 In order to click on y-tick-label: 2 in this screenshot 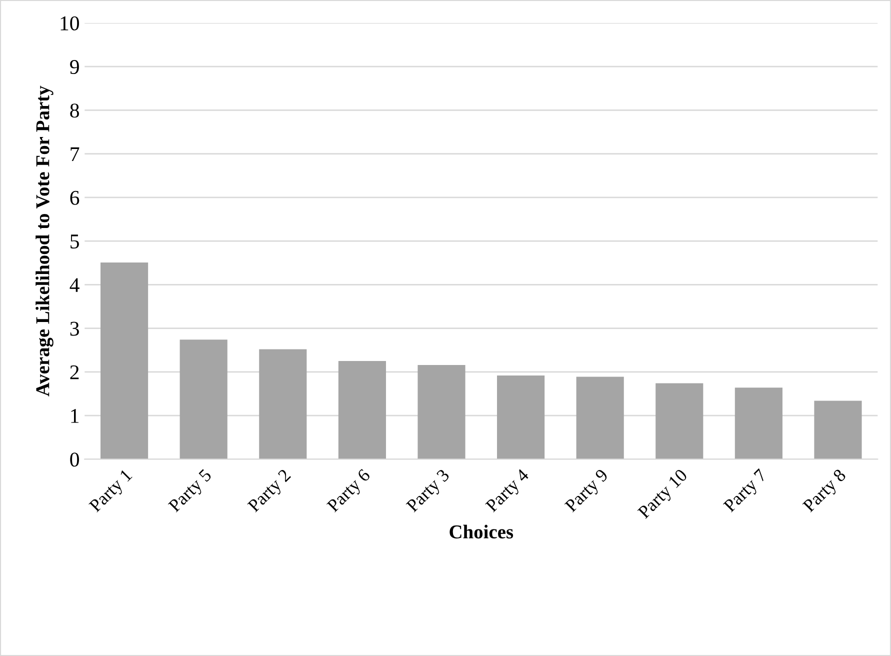, I will do `click(74, 372)`.